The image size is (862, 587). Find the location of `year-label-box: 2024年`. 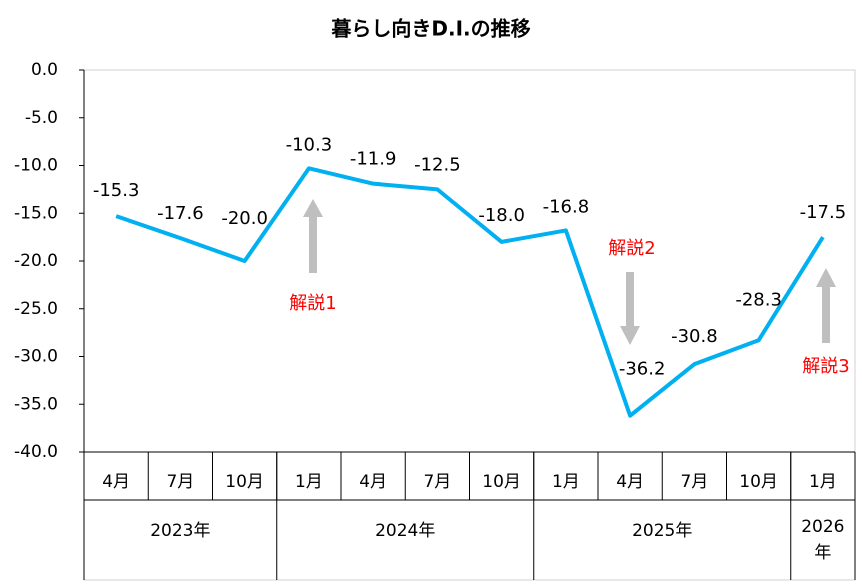

year-label-box: 2024年 is located at coordinates (405, 531).